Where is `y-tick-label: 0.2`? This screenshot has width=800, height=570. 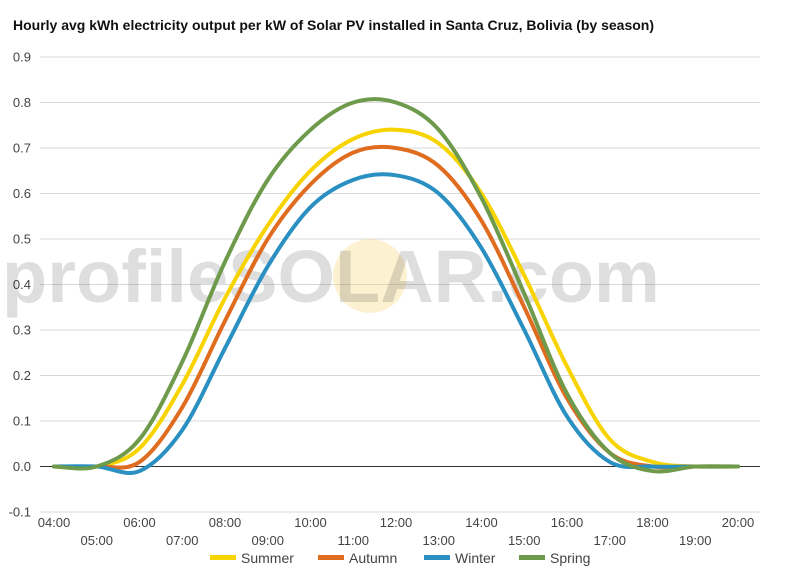
y-tick-label: 0.2 is located at coordinates (22, 375).